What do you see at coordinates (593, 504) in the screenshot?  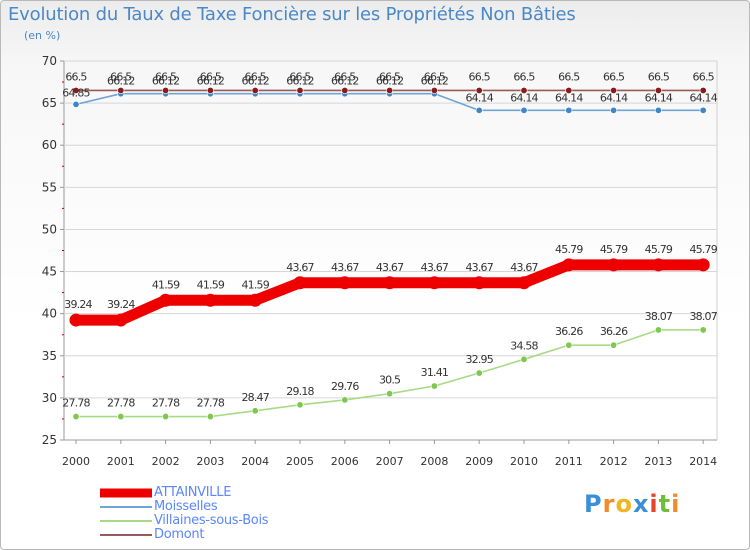 I see `logo-letter: P` at bounding box center [593, 504].